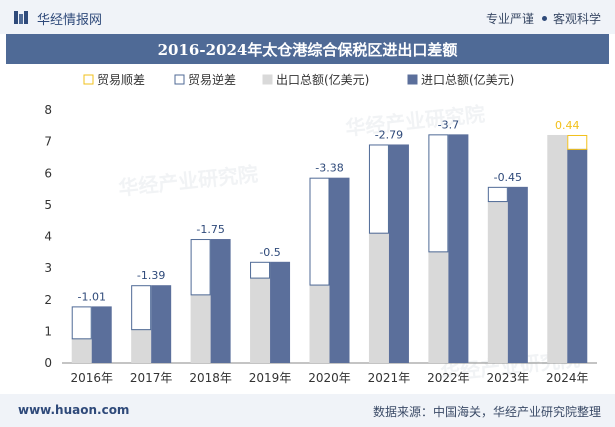  What do you see at coordinates (577, 142) in the screenshot?
I see `surplus-box` at bounding box center [577, 142].